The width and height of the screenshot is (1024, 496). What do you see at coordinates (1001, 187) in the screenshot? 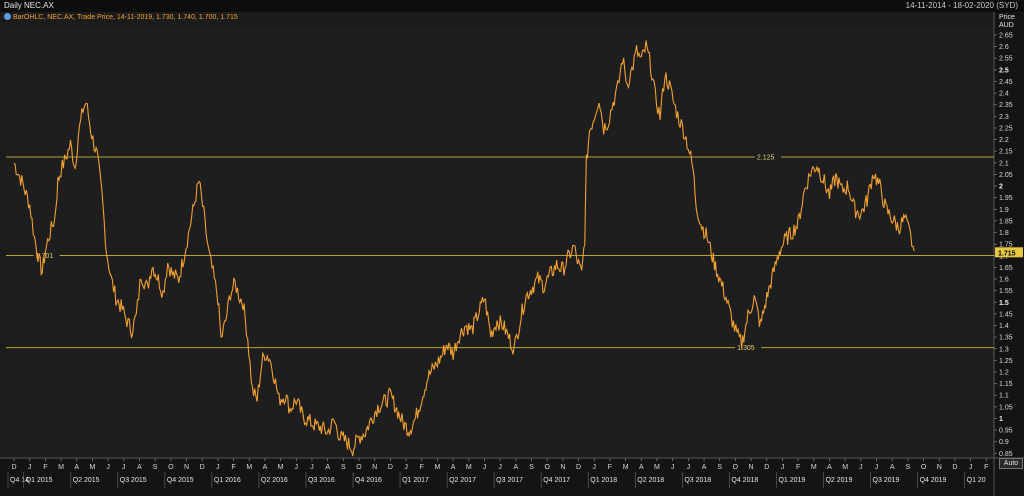
I see `y-tick-label: 2` at bounding box center [1001, 187].